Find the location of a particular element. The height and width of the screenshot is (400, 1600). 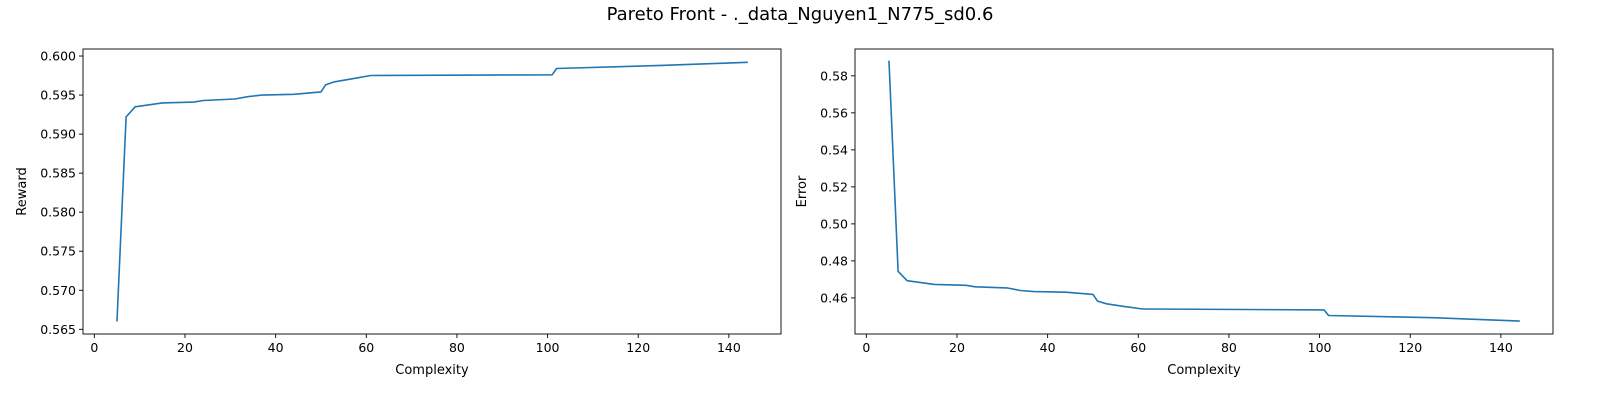

chart1-ytick-label: 0.590 is located at coordinates (58, 134).